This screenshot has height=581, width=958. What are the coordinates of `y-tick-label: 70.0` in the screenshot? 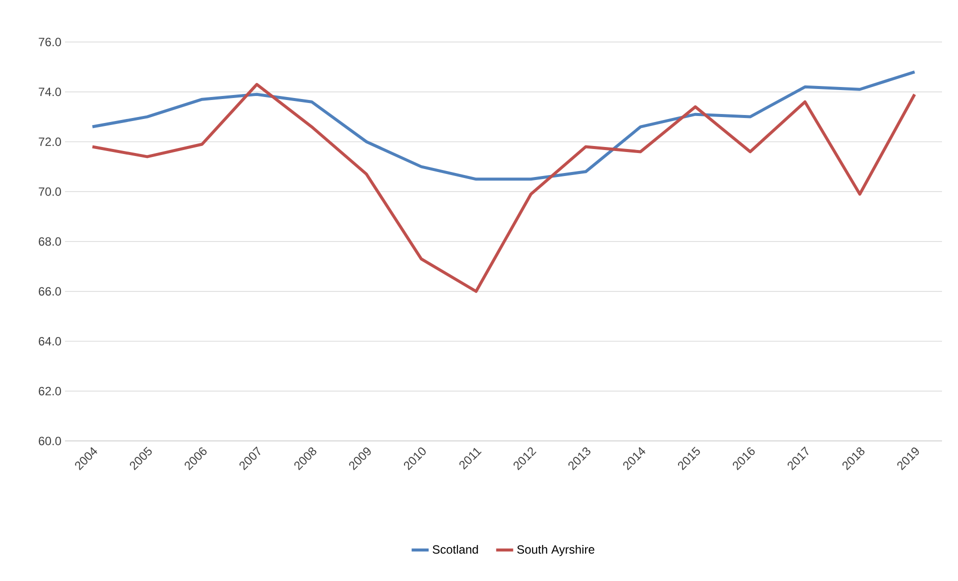 It's located at (50, 191).